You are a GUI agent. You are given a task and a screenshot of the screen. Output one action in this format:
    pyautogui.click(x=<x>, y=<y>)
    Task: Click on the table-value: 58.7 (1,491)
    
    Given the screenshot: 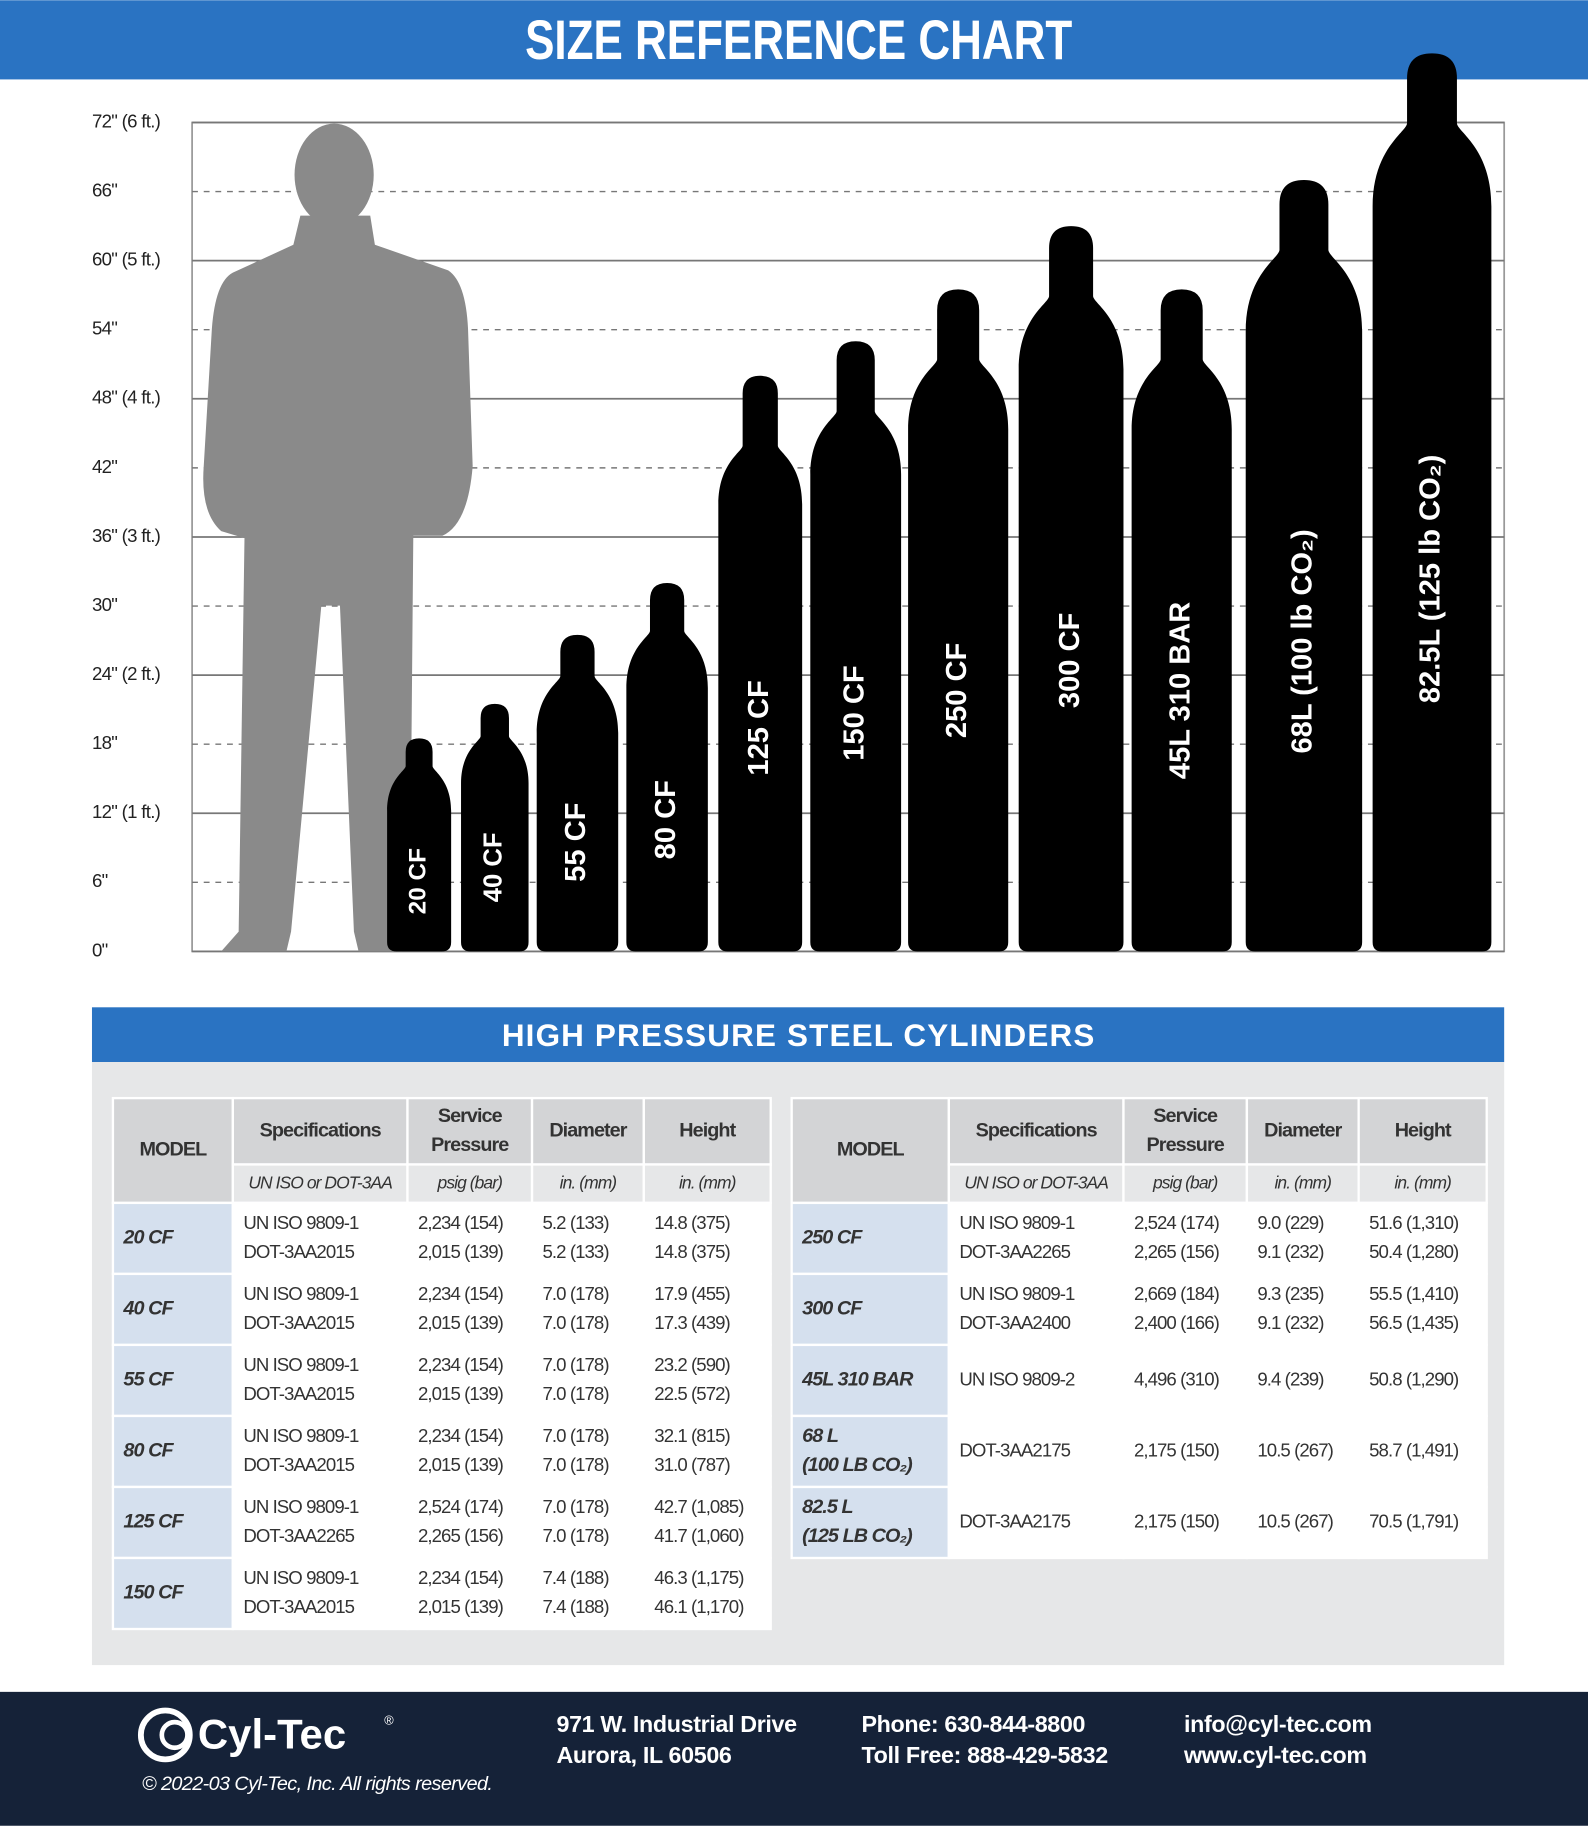 What is the action you would take?
    pyautogui.click(x=1414, y=1449)
    